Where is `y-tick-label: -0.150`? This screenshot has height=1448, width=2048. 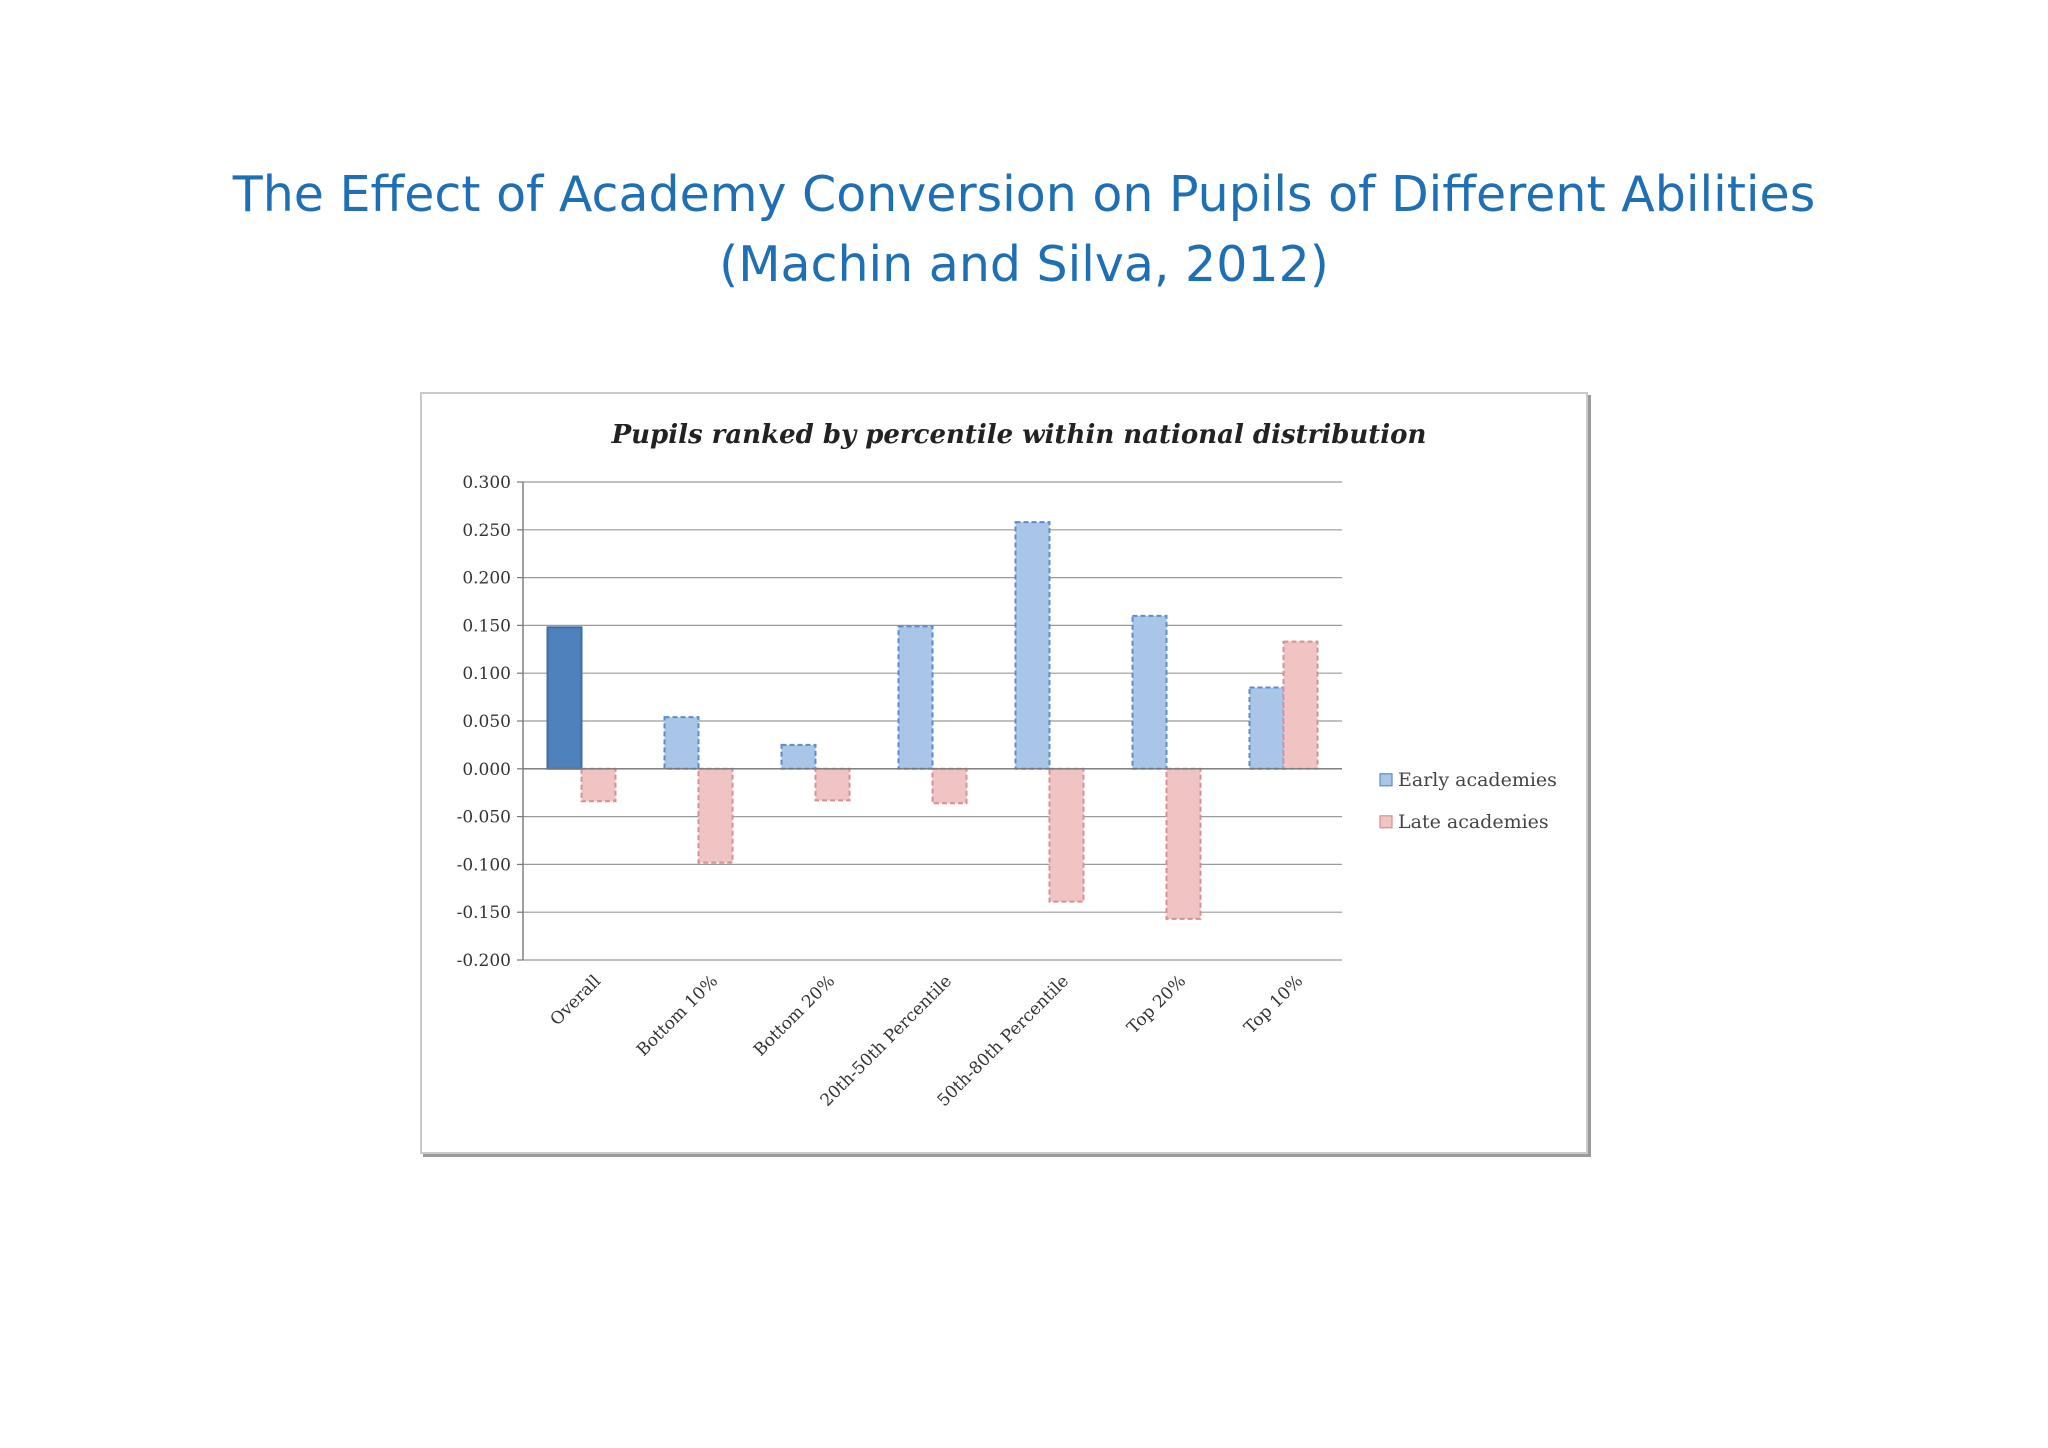 y-tick-label: -0.150 is located at coordinates (484, 913).